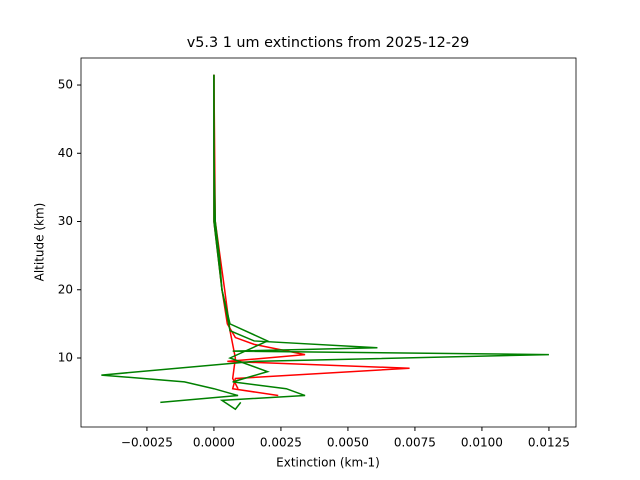  Describe the element at coordinates (415, 443) in the screenshot. I see `x-tick-label: 0.0075` at that location.